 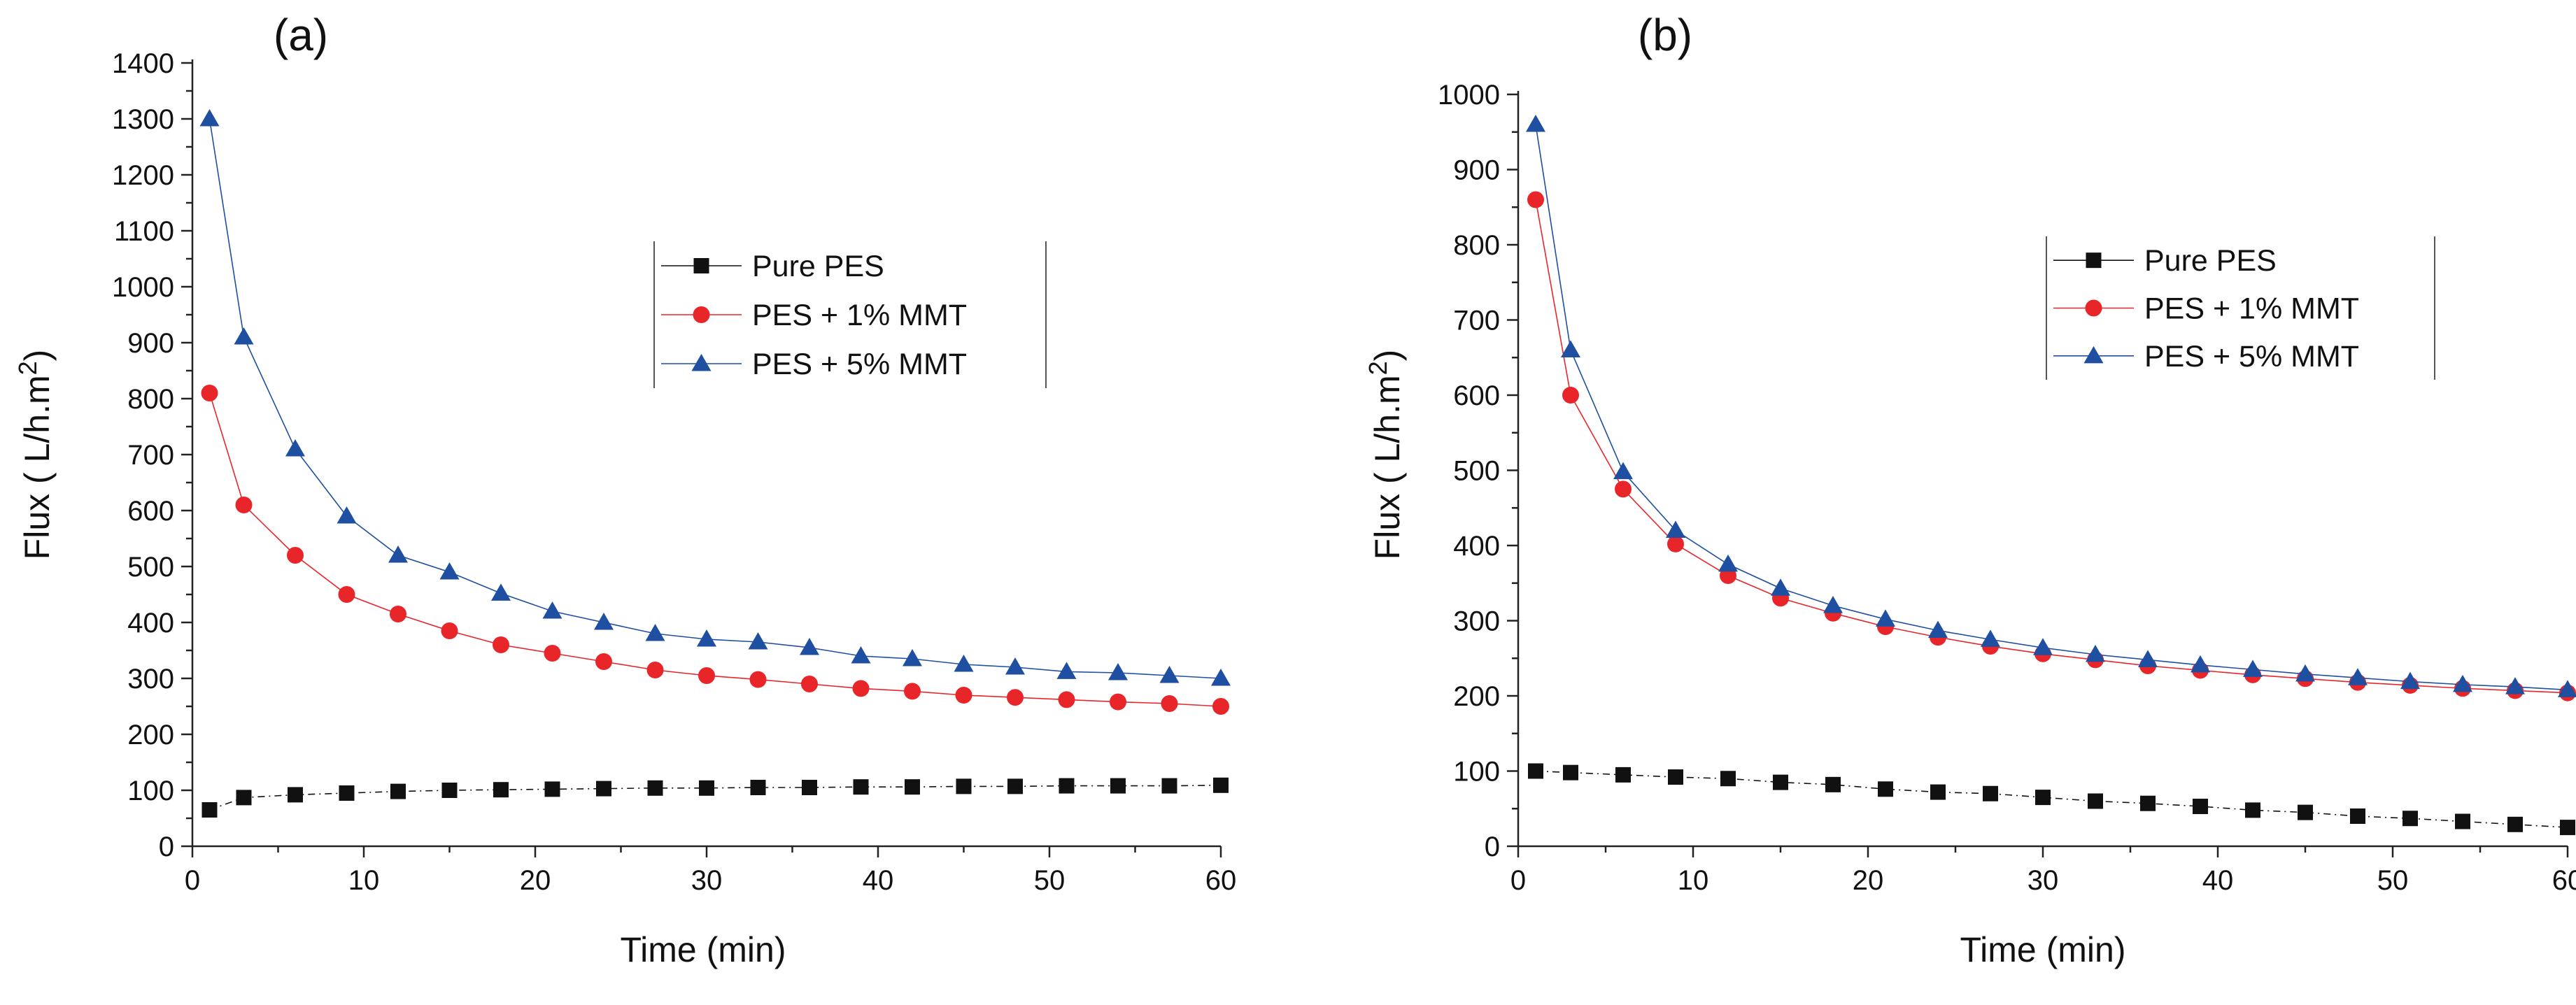 What do you see at coordinates (1693, 880) in the screenshot?
I see `x-tick-label: 10` at bounding box center [1693, 880].